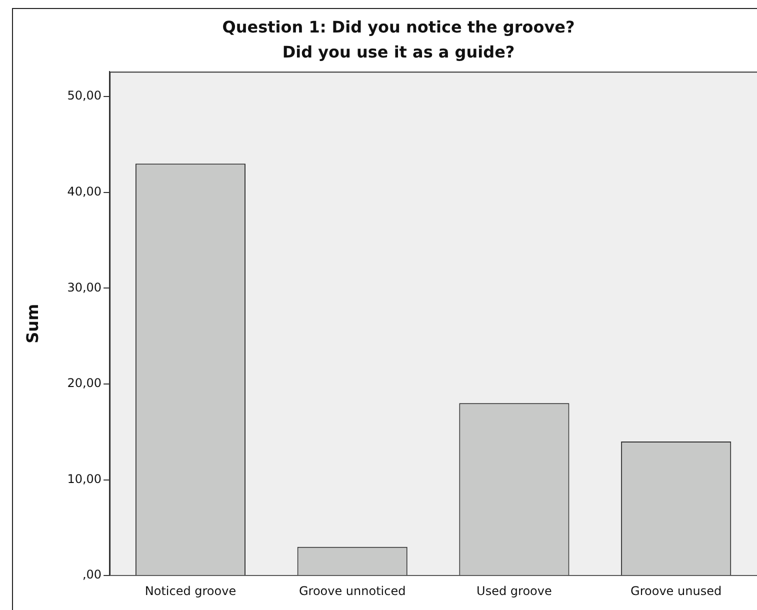 The image size is (757, 610). What do you see at coordinates (32, 324) in the screenshot?
I see `y-axis-title: Sum` at bounding box center [32, 324].